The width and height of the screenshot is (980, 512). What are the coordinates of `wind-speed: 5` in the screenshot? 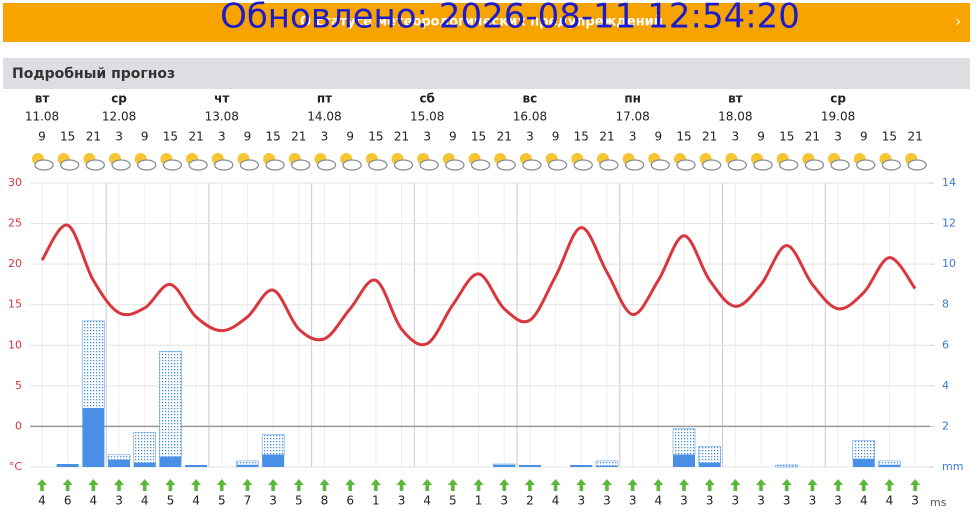 It's located at (171, 501).